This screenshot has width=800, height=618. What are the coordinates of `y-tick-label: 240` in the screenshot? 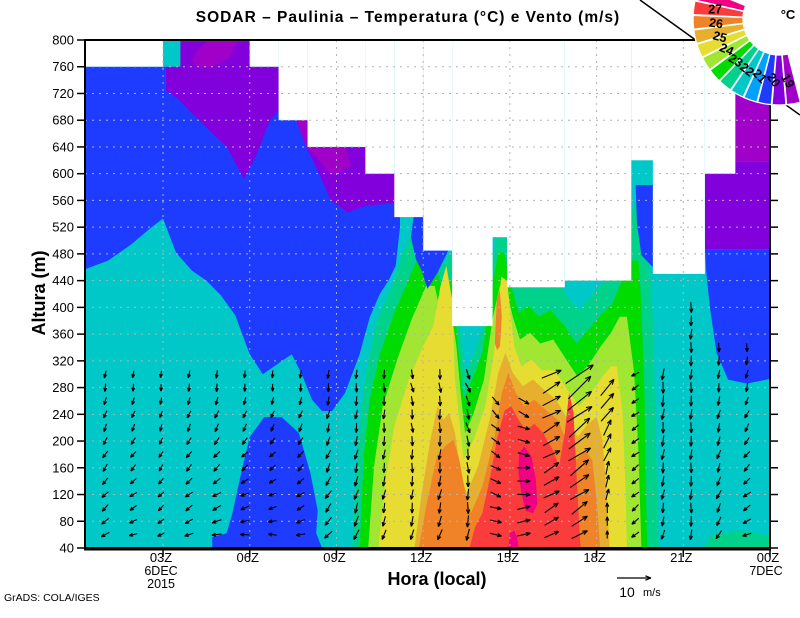 It's located at (63, 414).